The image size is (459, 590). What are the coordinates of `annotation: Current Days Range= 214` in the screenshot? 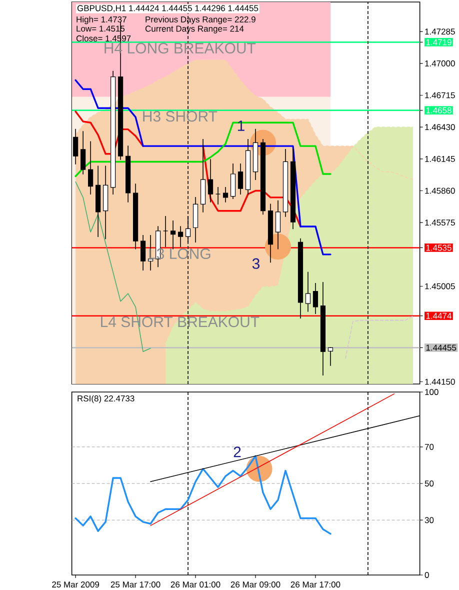 It's located at (195, 30).